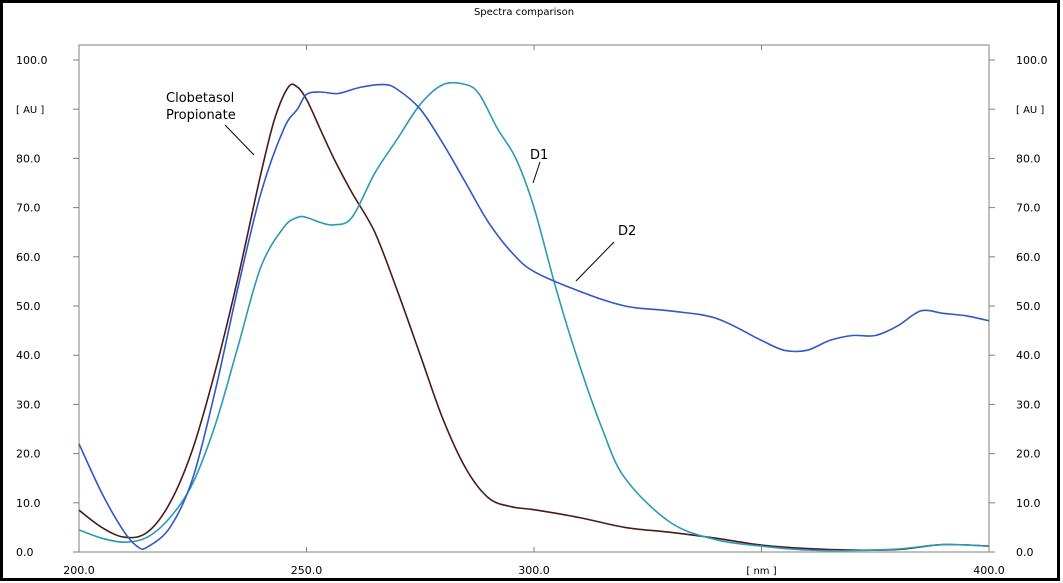 The width and height of the screenshot is (1063, 583). I want to click on y-tick-label-left: 30.0, so click(28, 404).